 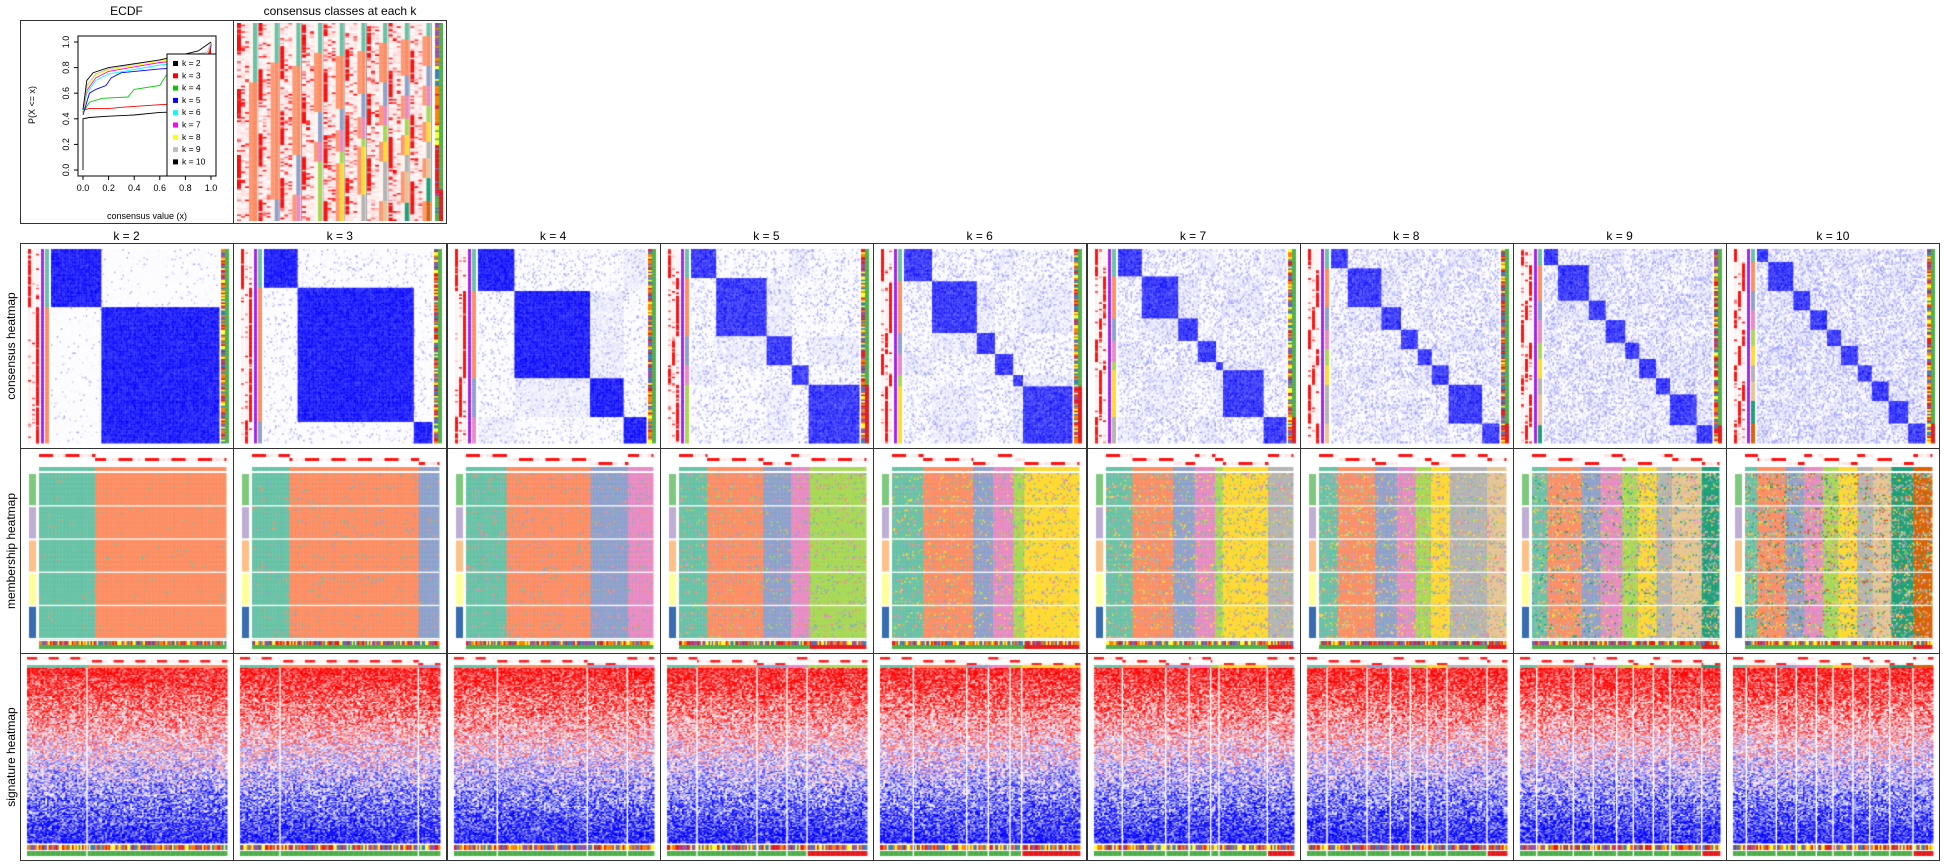 I want to click on k-title: k = 5, so click(x=766, y=236).